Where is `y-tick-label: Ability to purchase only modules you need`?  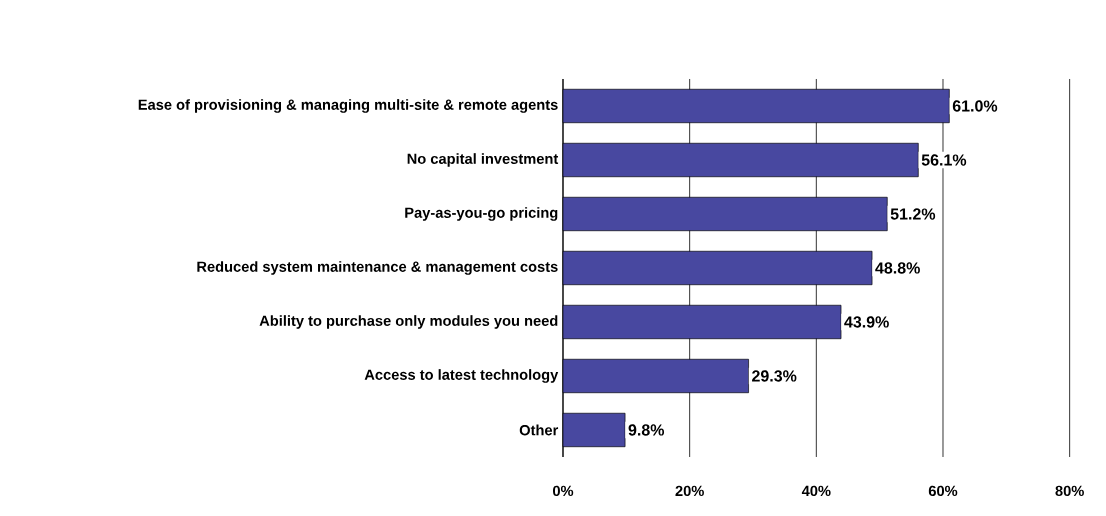 y-tick-label: Ability to purchase only modules you need is located at coordinates (408, 322).